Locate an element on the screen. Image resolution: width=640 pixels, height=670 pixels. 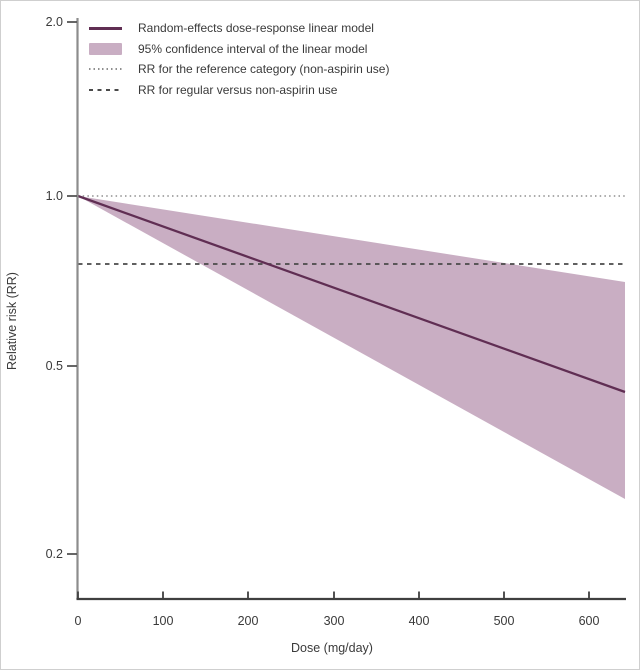
x-tick-label: 0 is located at coordinates (78, 621).